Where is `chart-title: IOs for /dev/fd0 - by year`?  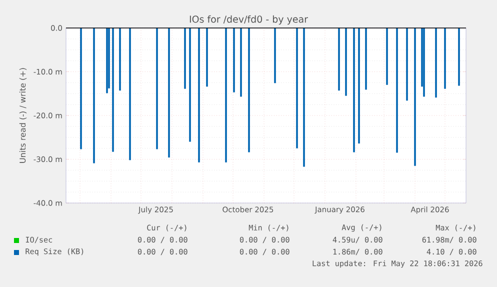 chart-title: IOs for /dev/fd0 - by year is located at coordinates (249, 20).